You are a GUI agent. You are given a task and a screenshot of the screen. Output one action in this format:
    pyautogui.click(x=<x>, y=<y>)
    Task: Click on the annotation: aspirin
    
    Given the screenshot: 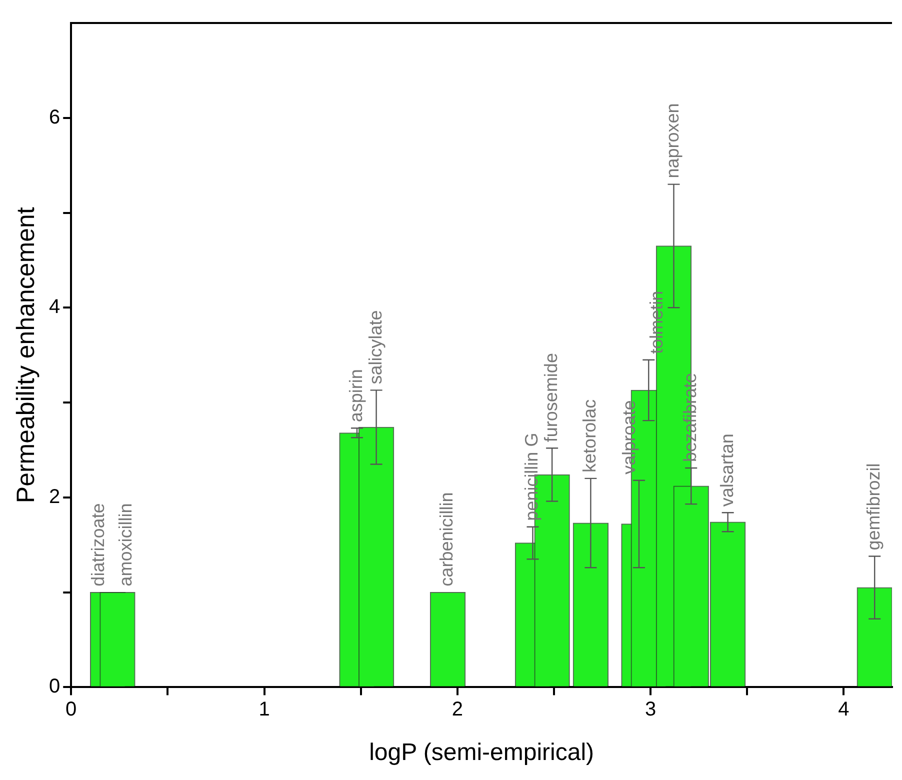 What is the action you would take?
    pyautogui.click(x=356, y=395)
    